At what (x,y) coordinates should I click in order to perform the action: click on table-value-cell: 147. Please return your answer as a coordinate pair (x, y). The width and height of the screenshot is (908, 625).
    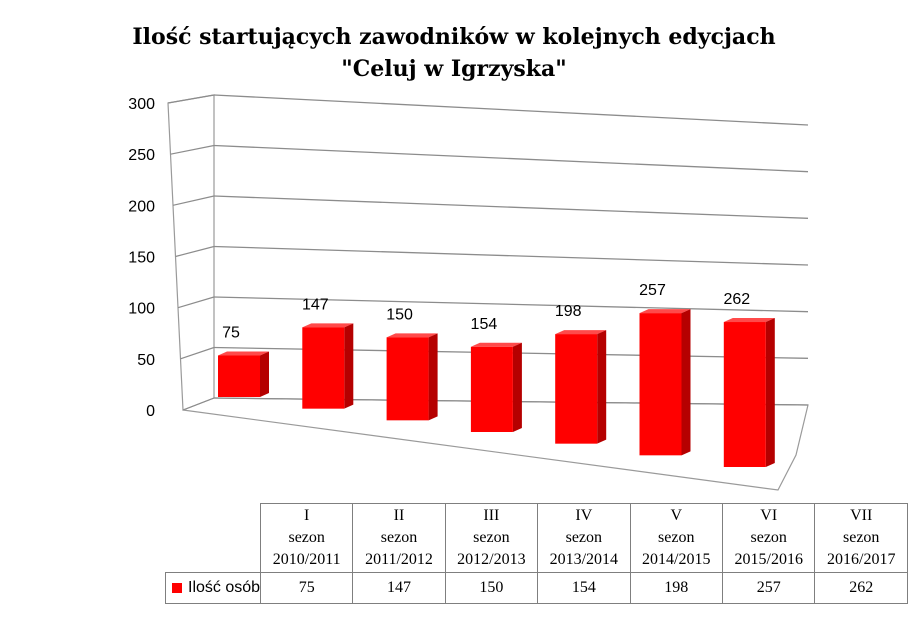
    Looking at the image, I should click on (399, 588).